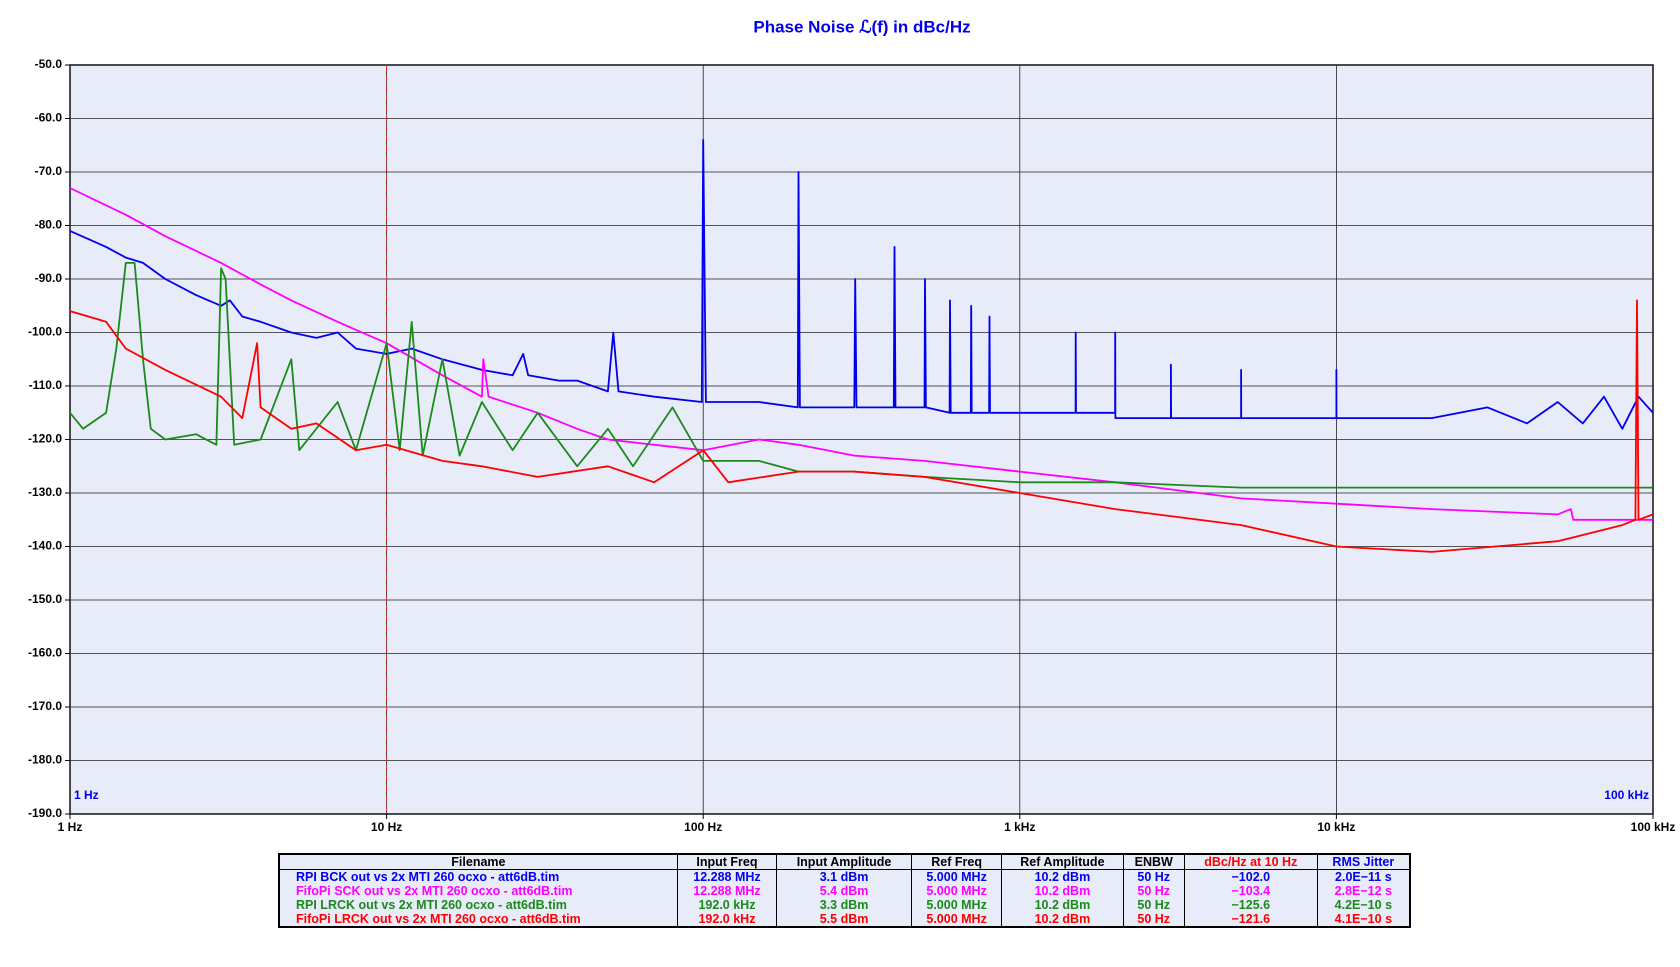 Image resolution: width=1680 pixels, height=967 pixels. Describe the element at coordinates (45, 439) in the screenshot. I see `y-tick-label: -120.0` at that location.